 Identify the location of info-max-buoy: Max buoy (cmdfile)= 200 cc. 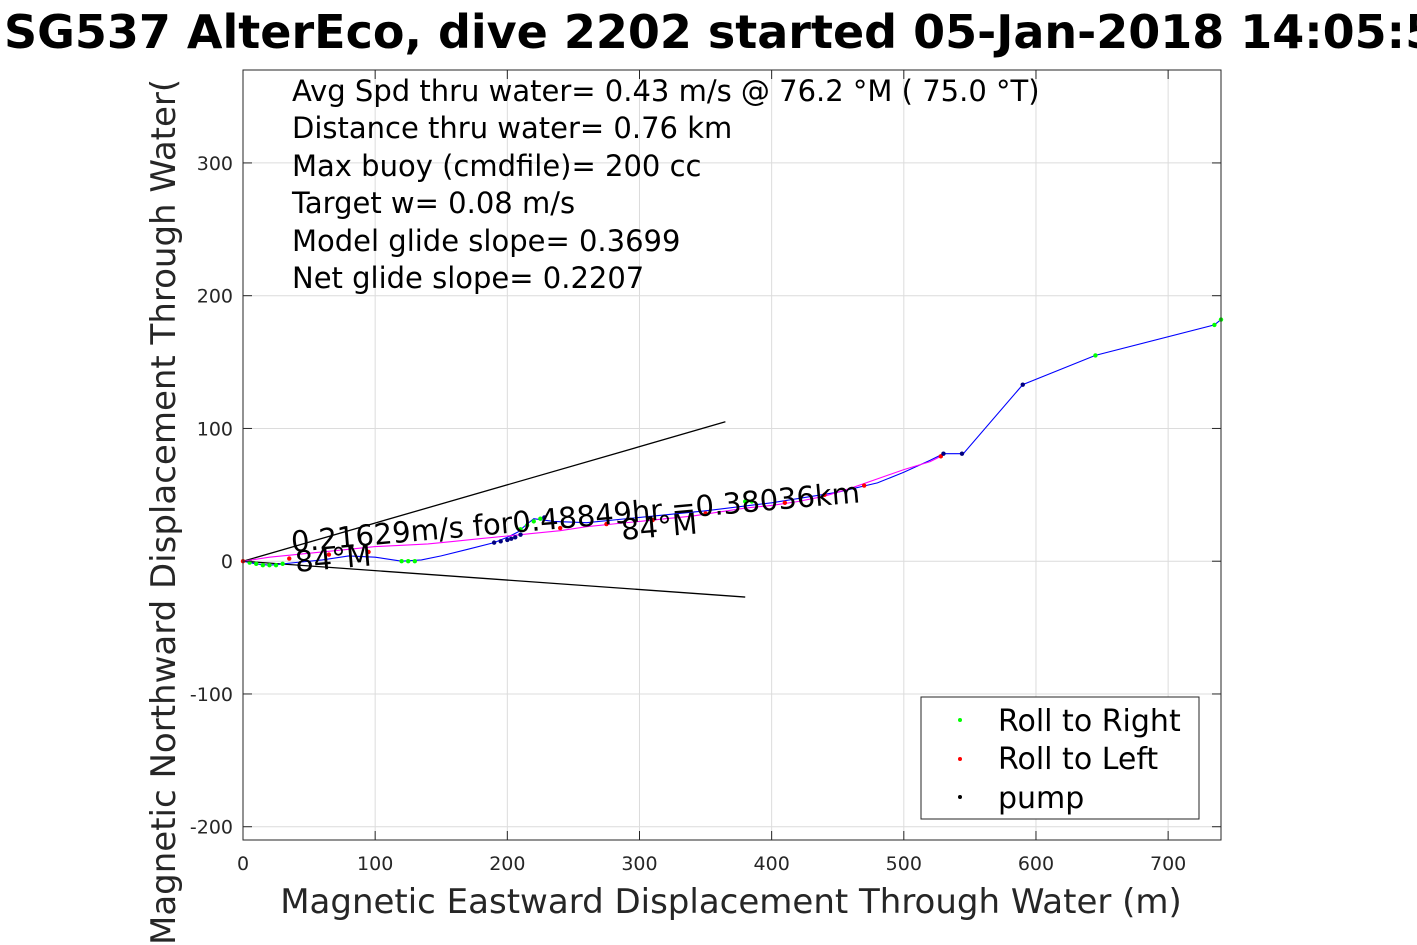
(496, 166).